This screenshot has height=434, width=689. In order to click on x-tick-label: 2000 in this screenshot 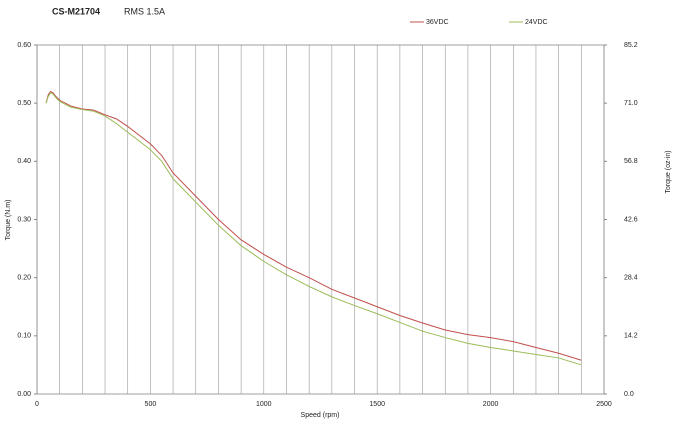, I will do `click(491, 404)`.